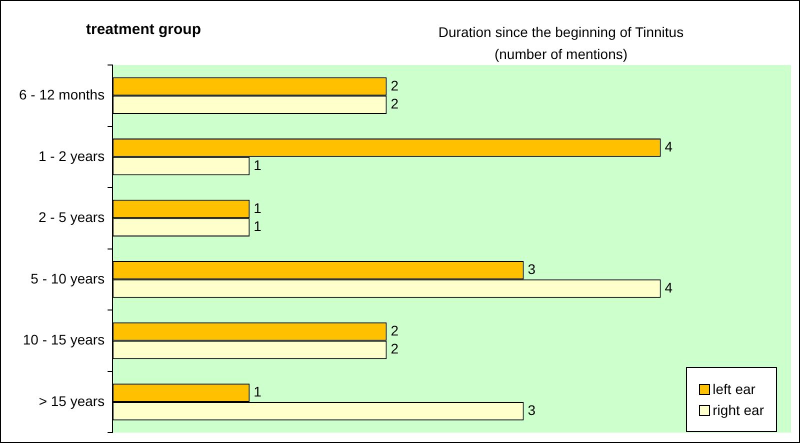 This screenshot has height=443, width=800. Describe the element at coordinates (561, 43) in the screenshot. I see `chart-subtitle: Duration since the beginning of Tinnitus (number of mentions)` at that location.